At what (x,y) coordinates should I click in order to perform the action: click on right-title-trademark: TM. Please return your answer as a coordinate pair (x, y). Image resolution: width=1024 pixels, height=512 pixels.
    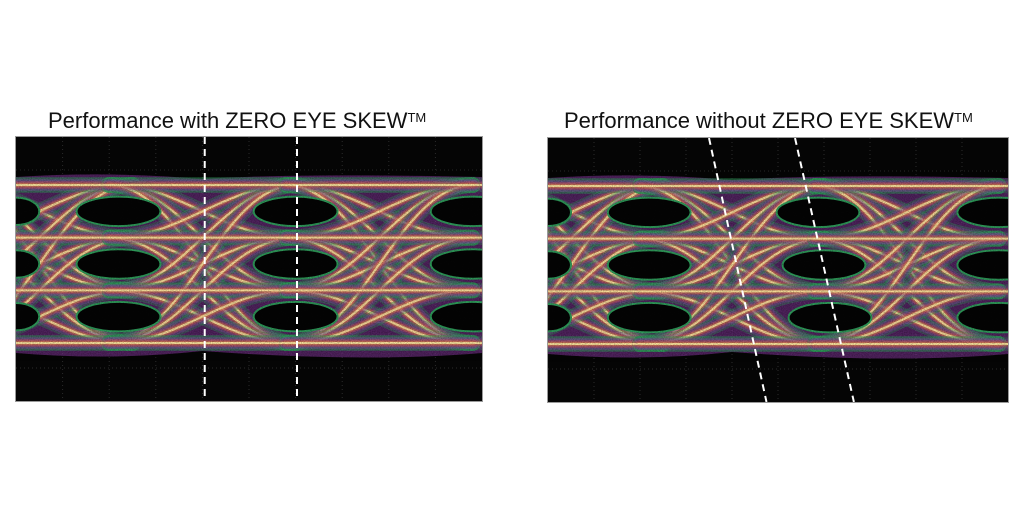
    Looking at the image, I should click on (963, 117).